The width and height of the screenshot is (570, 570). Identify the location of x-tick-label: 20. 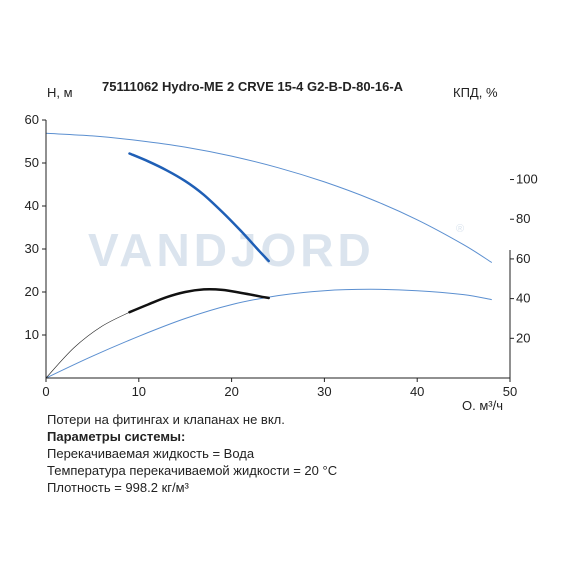
(231, 391).